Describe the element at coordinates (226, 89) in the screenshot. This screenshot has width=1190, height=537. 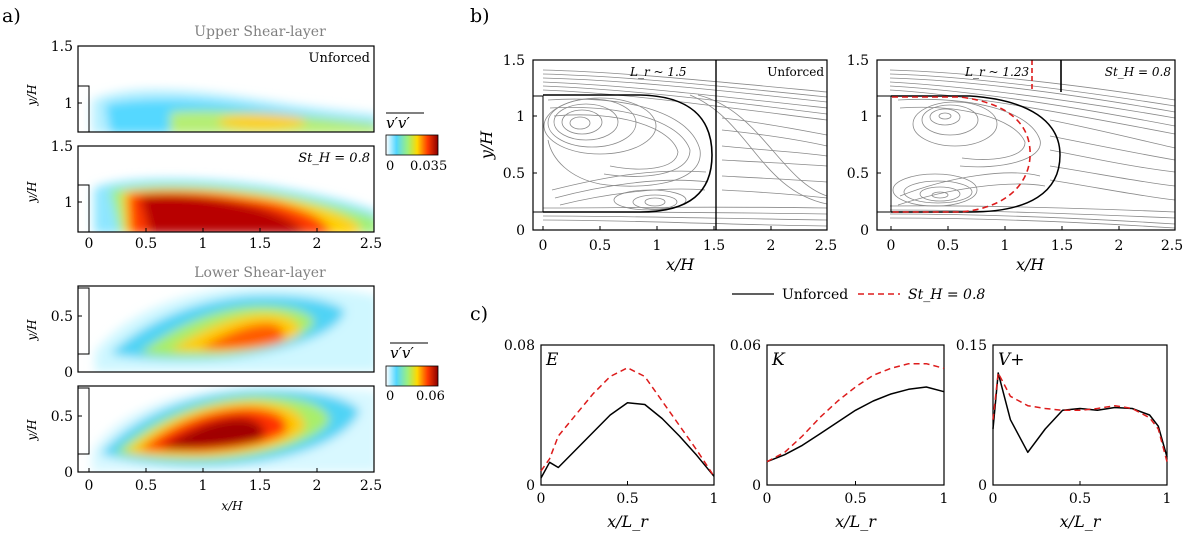
I see `contour-upper-unforced` at that location.